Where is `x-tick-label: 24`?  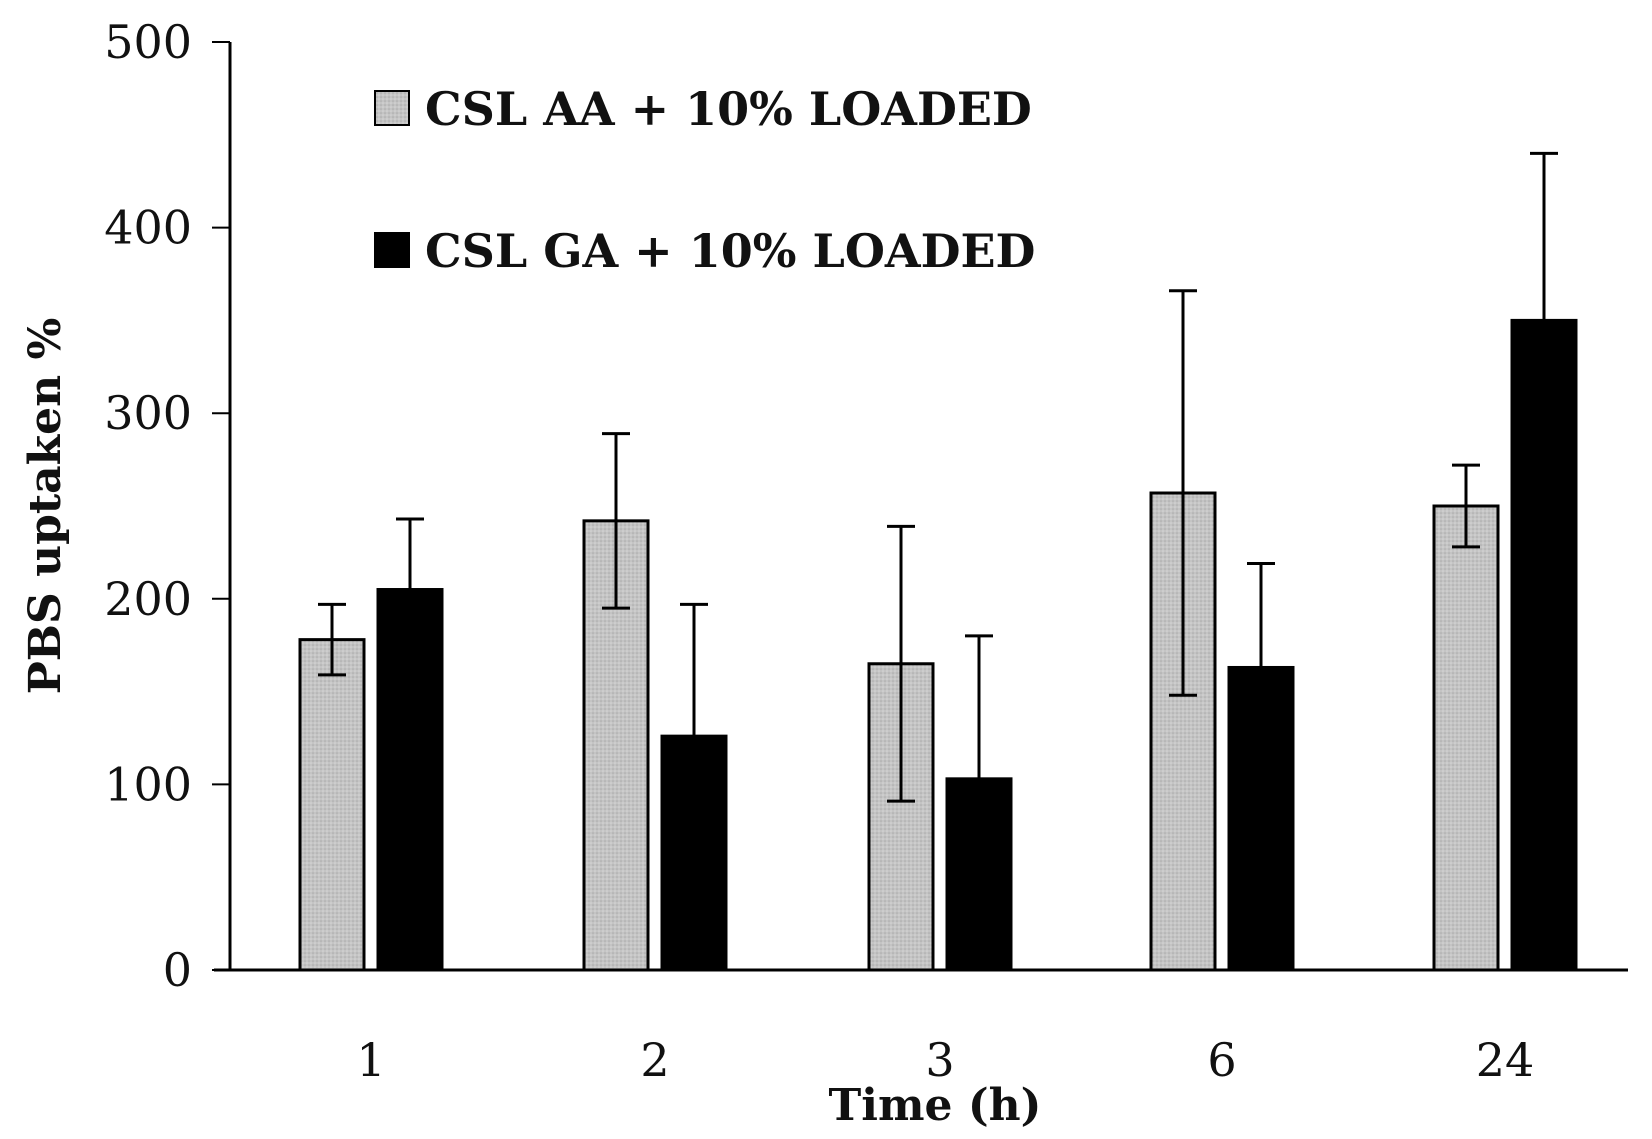 x-tick-label: 24 is located at coordinates (1505, 1060).